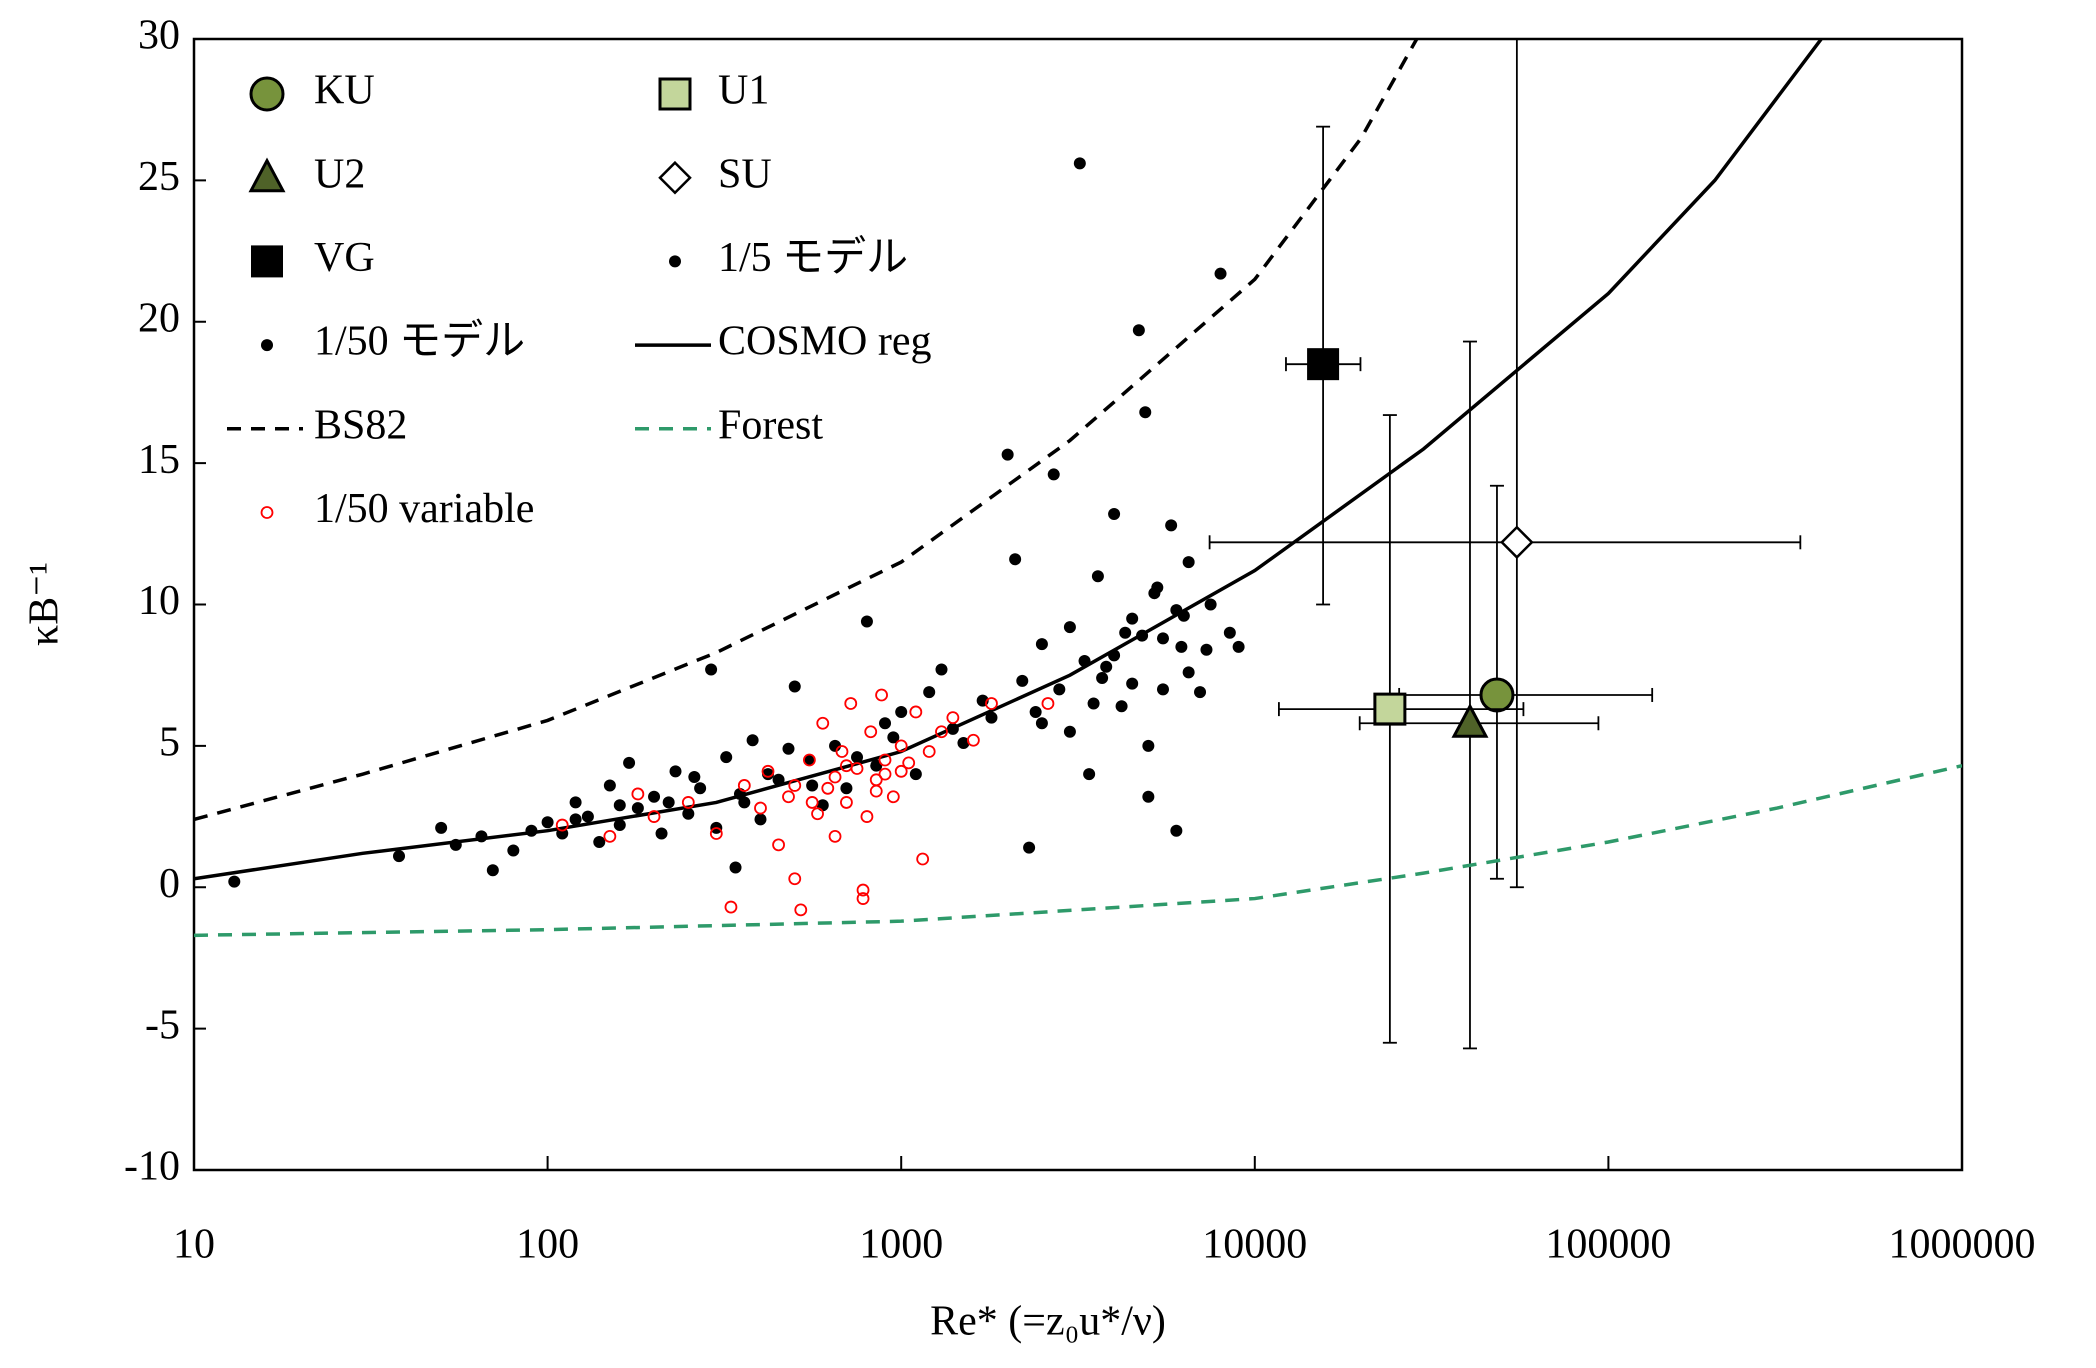  I want to click on legend-label: U2, so click(339, 174).